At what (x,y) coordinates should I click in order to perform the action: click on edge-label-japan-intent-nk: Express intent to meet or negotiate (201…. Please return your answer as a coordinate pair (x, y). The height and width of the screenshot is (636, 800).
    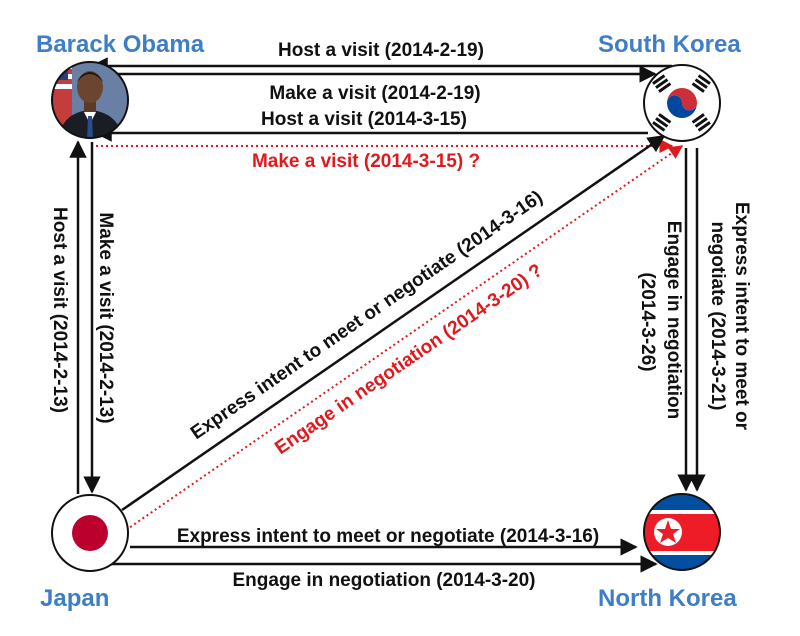
    Looking at the image, I should click on (388, 536).